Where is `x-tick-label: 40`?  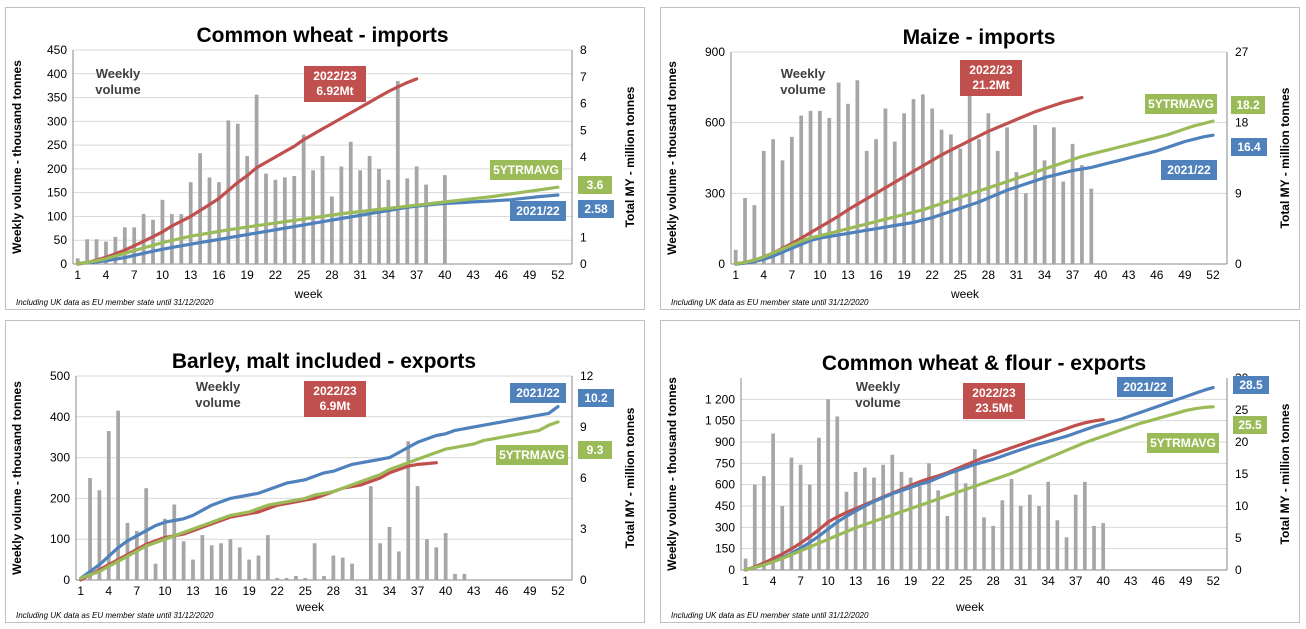 x-tick-label: 40 is located at coordinates (445, 275).